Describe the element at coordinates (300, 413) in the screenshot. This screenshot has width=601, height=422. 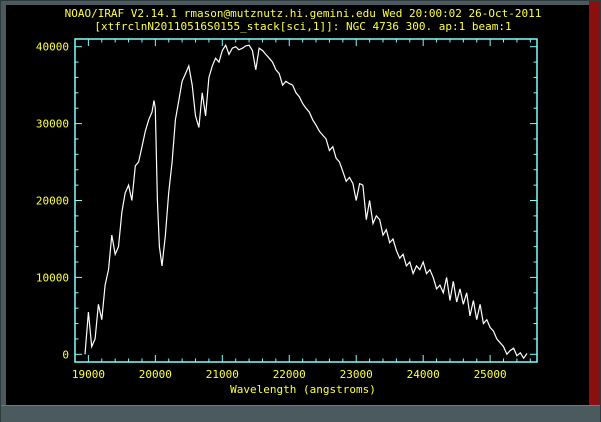
I see `window-bottom-border` at that location.